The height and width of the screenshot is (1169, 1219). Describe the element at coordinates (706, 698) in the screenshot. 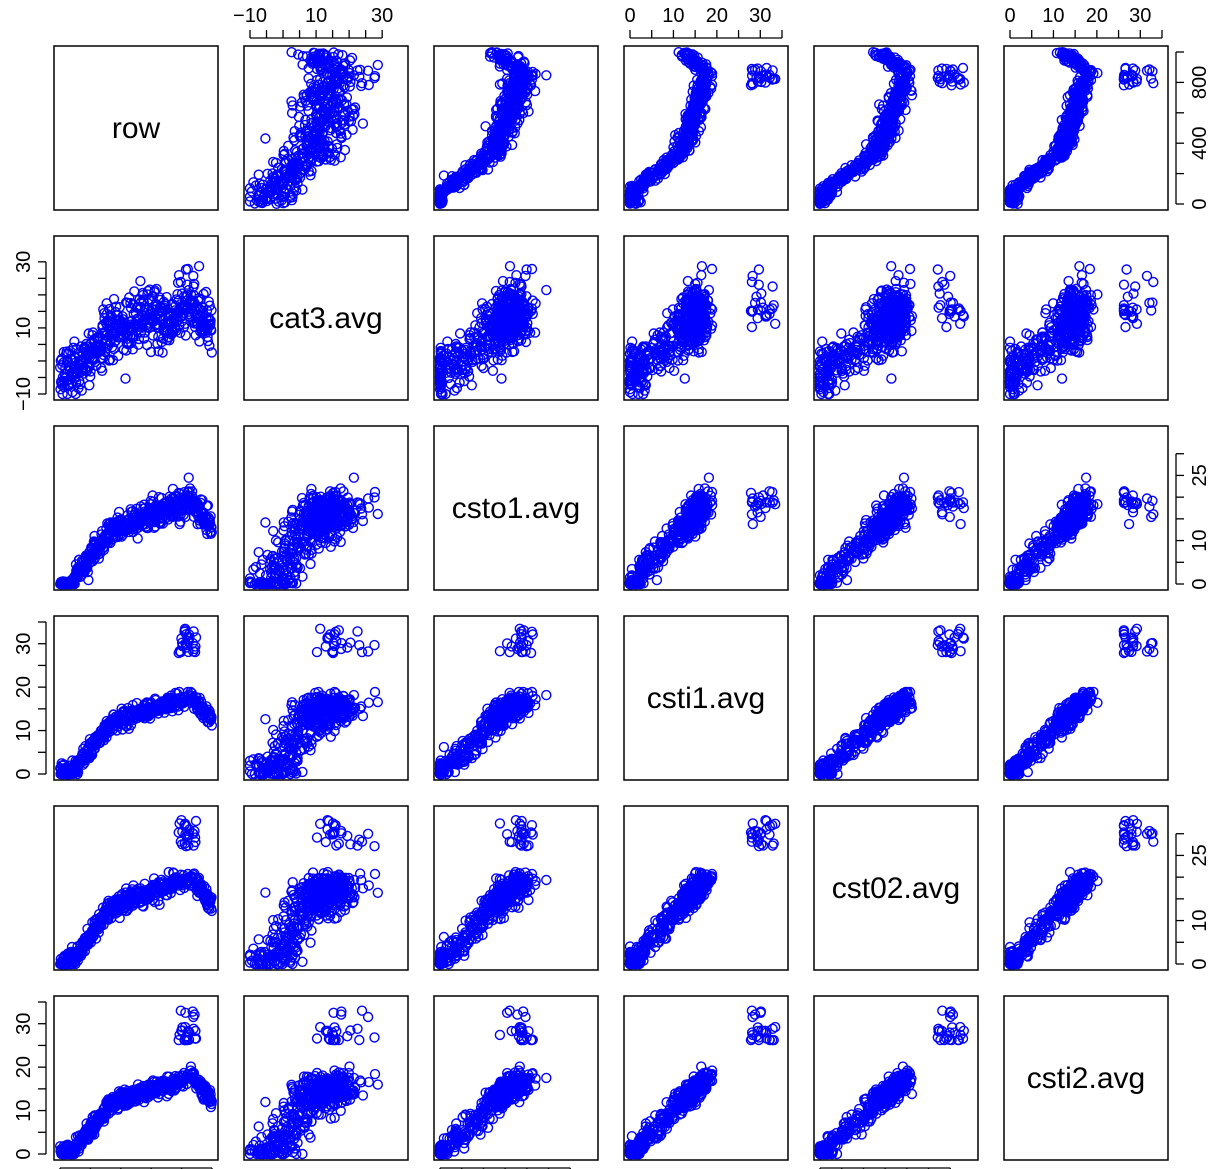

I see `variable-label-3: csti1.avg` at that location.